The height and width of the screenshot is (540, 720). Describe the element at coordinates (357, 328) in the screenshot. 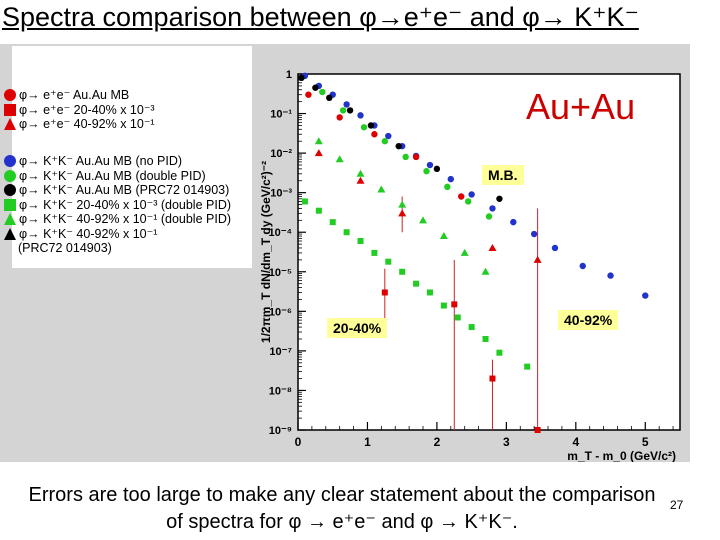

I see `label-20-40: 20-40%` at that location.